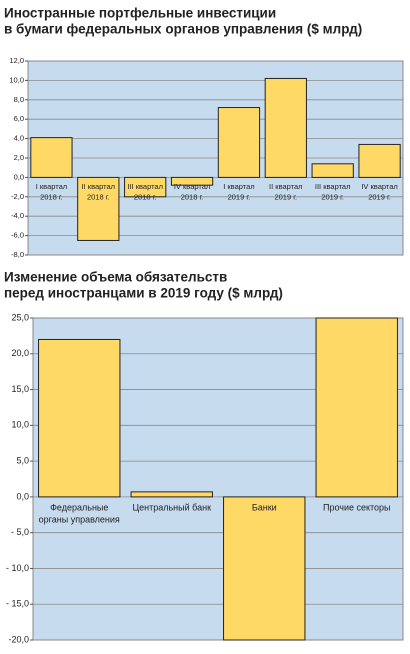 The height and width of the screenshot is (654, 410). What do you see at coordinates (17, 568) in the screenshot?
I see `y-tick-label: - 10,0` at bounding box center [17, 568].